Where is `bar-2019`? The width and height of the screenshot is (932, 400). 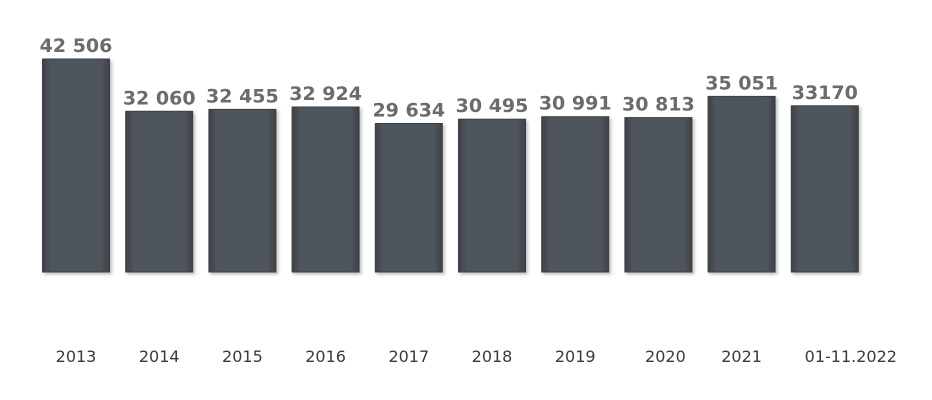
bar-2019 is located at coordinates (575, 194).